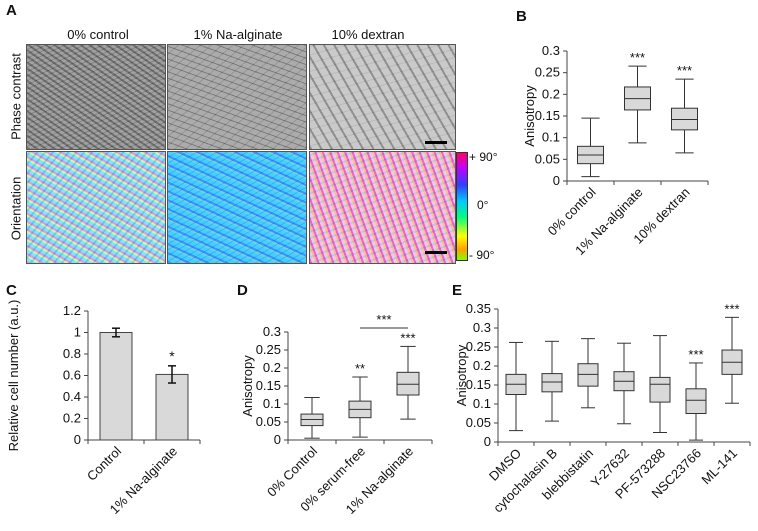  What do you see at coordinates (72, 375) in the screenshot?
I see `y-tick-label: 0.6` at bounding box center [72, 375].